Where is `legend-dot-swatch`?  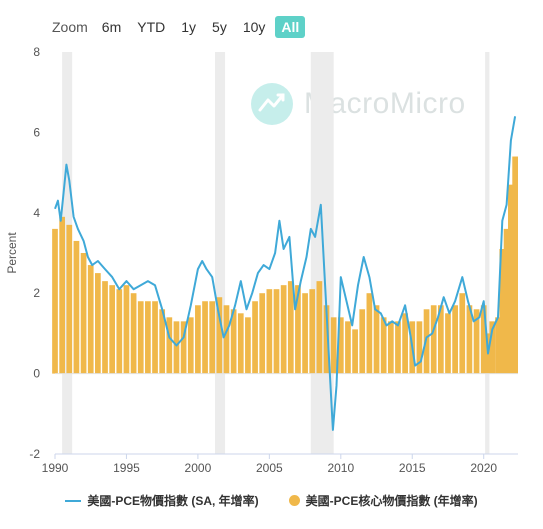
legend-dot-swatch is located at coordinates (294, 500).